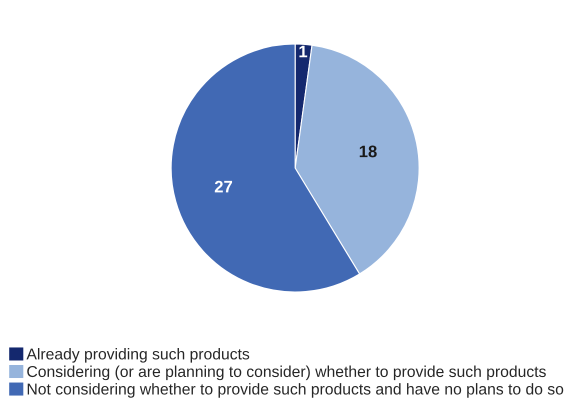 Image resolution: width=581 pixels, height=400 pixels. What do you see at coordinates (303, 52) in the screenshot?
I see `data-label: 1` at bounding box center [303, 52].